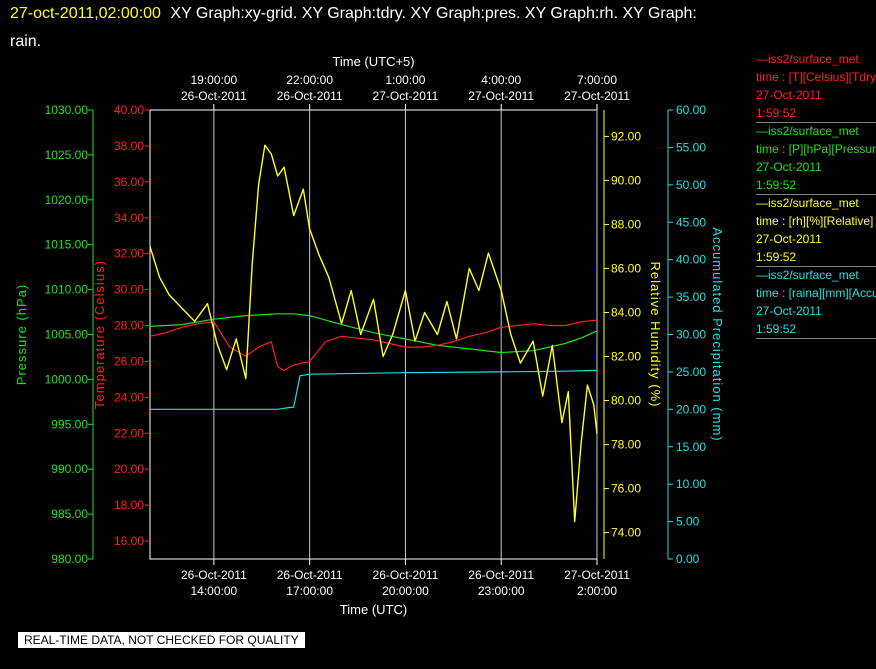  What do you see at coordinates (655, 335) in the screenshot?
I see `y-axis-title: Relative Humidity (%)` at bounding box center [655, 335].